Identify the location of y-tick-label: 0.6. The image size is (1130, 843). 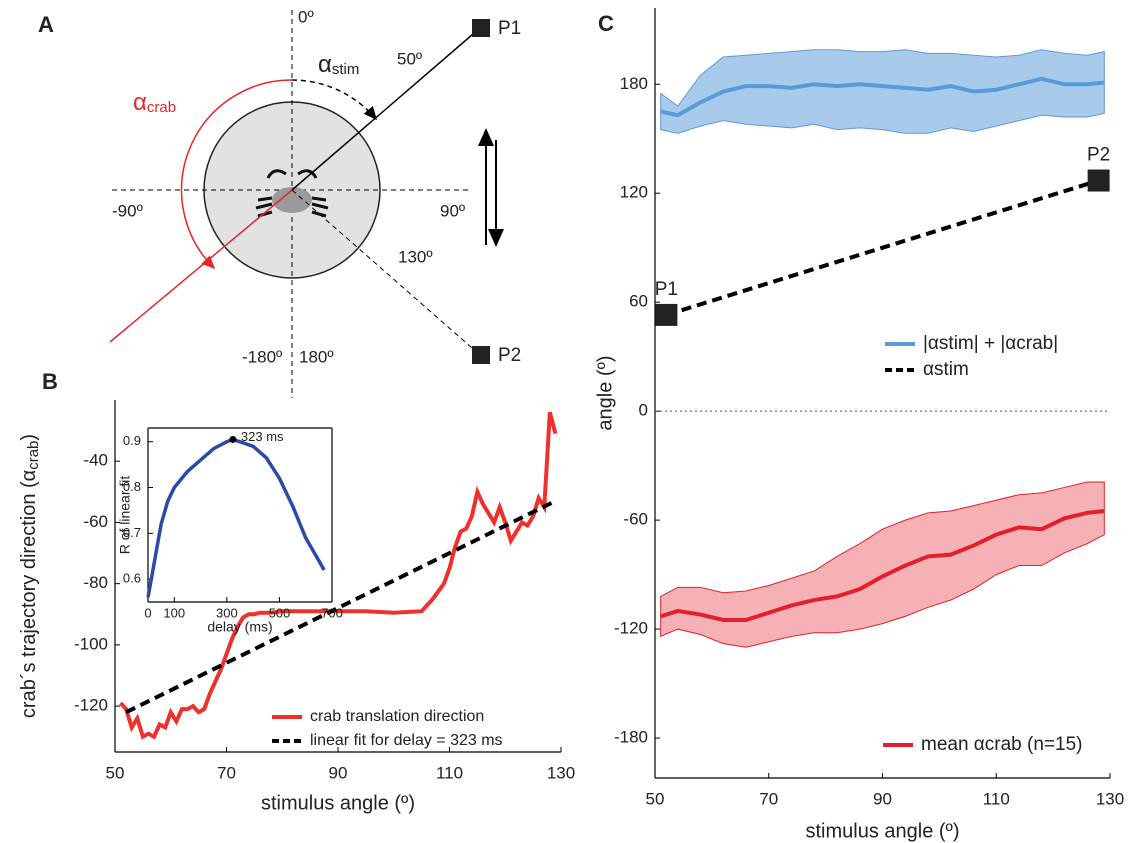
(132, 578).